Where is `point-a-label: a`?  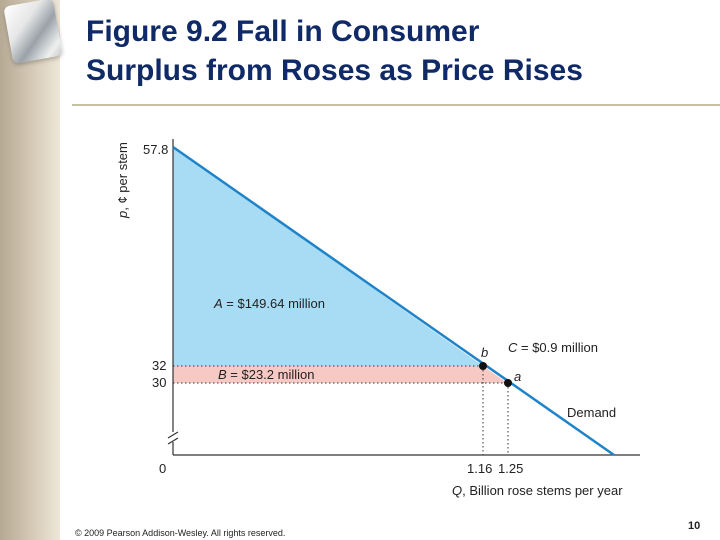 point-a-label: a is located at coordinates (517, 376).